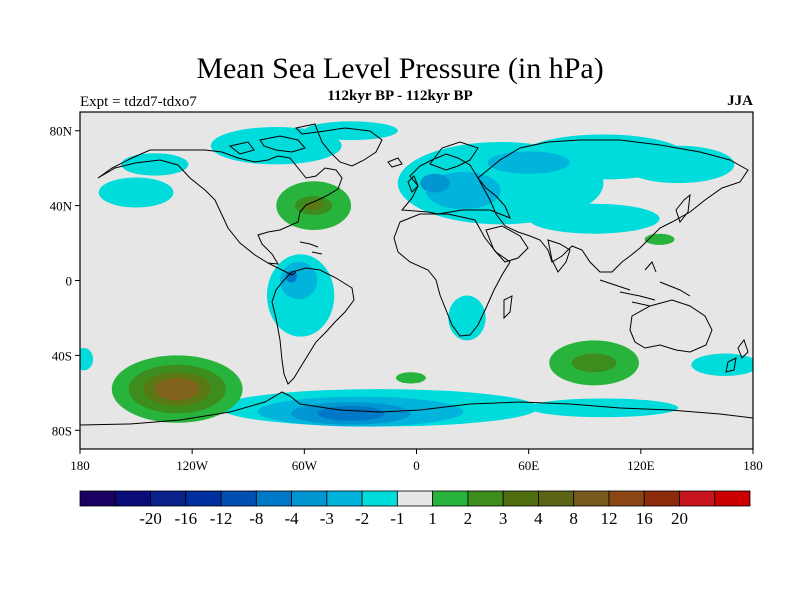  I want to click on lat-tick-label: 80S, so click(62, 430).